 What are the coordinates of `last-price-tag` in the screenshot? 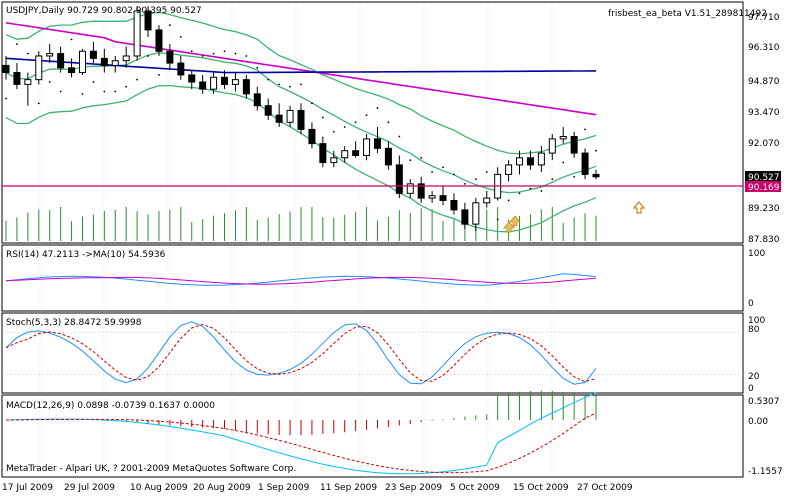 It's located at (763, 176).